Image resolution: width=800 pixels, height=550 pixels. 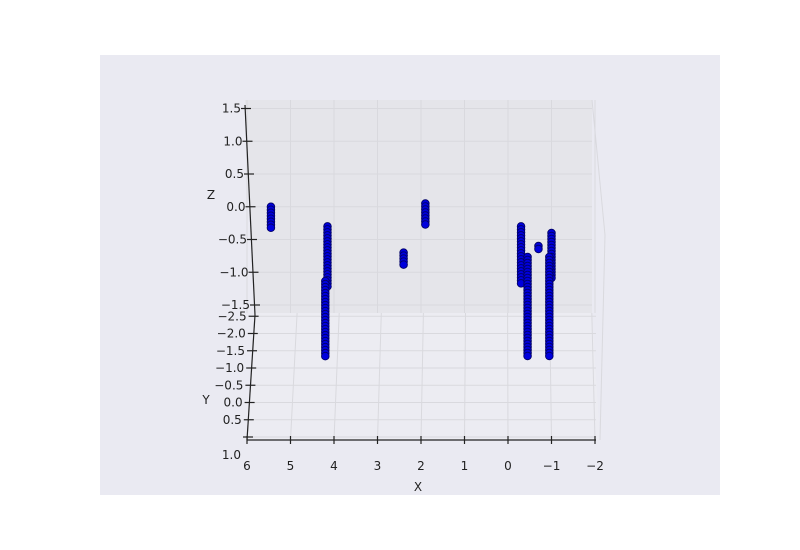 I want to click on z-tick-label: 0.0, so click(x=235, y=207).